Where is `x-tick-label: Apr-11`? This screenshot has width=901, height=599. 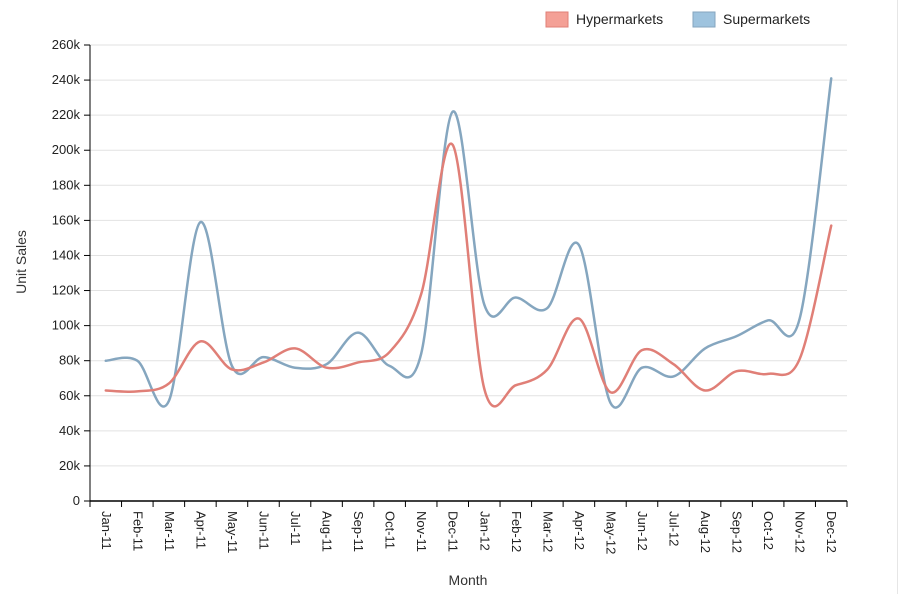
x-tick-label: Apr-11 is located at coordinates (200, 530).